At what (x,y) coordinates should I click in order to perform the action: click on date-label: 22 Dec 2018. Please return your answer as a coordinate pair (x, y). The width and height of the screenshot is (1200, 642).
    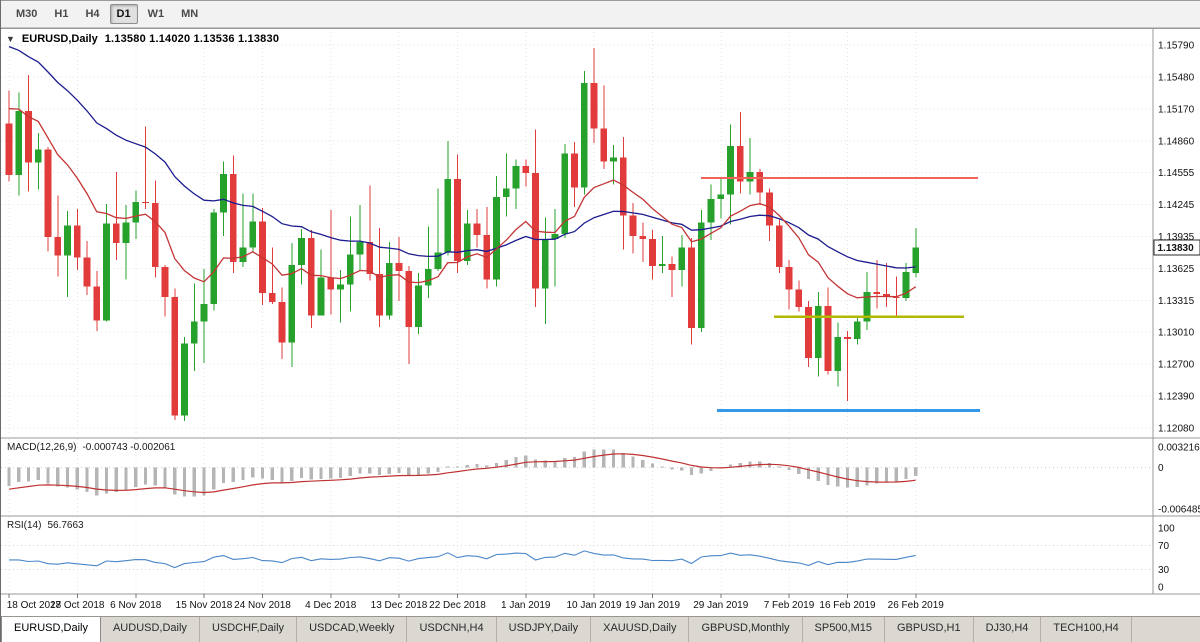
    Looking at the image, I should click on (457, 605).